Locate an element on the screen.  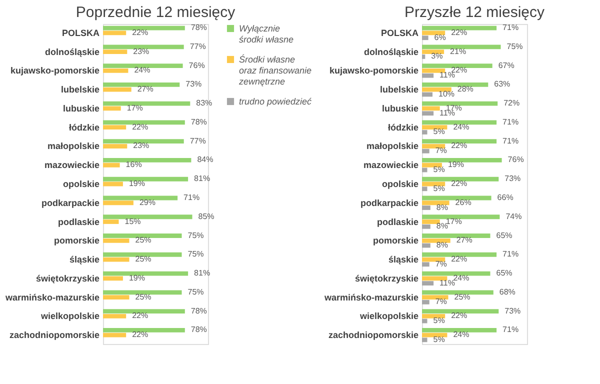
y-tick-label: zachodniopomorskie is located at coordinates (54, 335).